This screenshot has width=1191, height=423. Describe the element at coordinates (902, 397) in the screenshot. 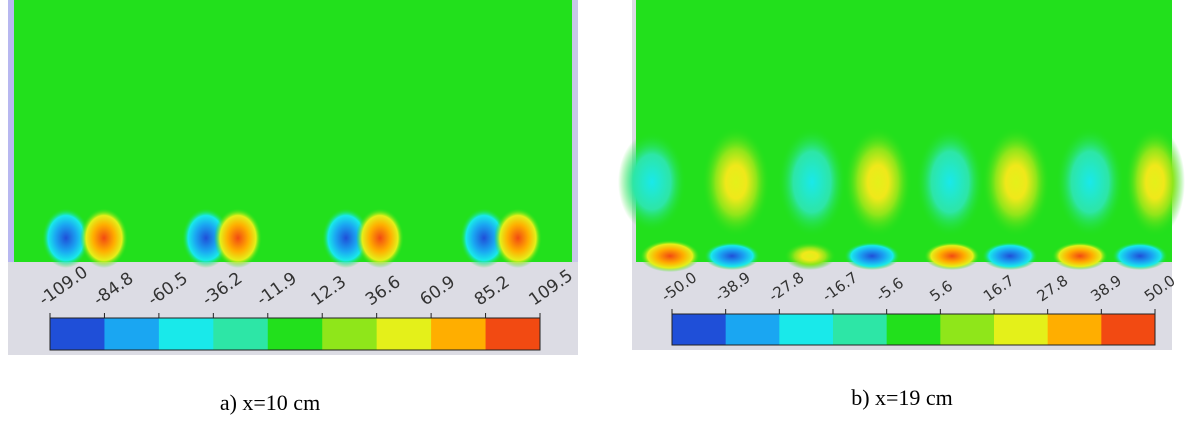

I see `caption: b) x=19 cm` at that location.